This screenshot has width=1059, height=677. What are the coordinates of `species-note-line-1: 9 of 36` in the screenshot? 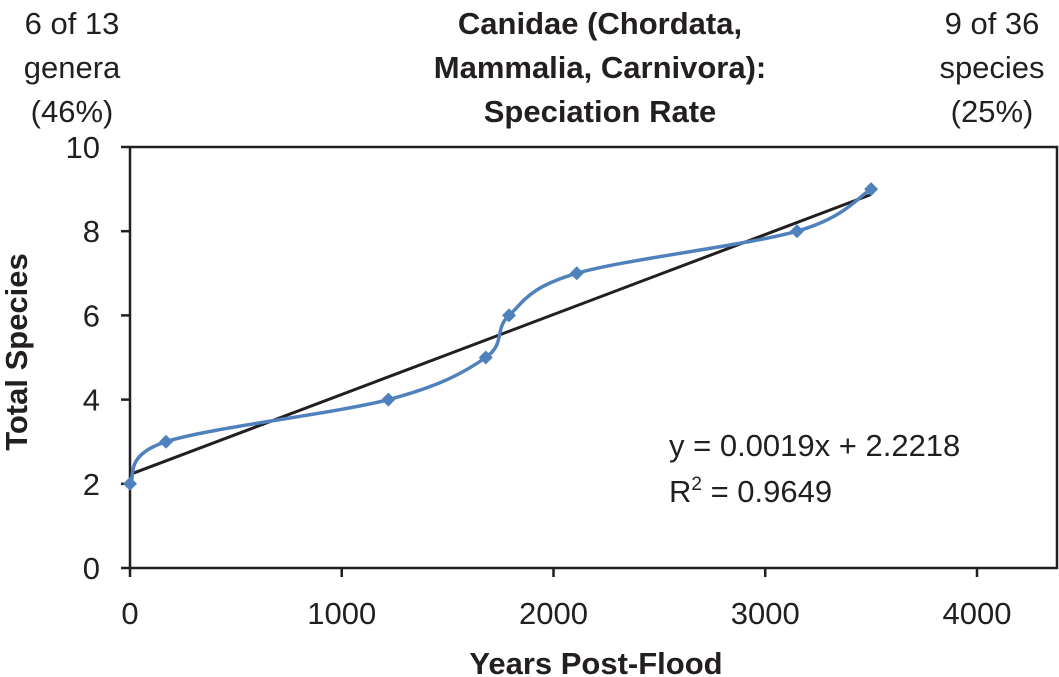 It's located at (992, 23).